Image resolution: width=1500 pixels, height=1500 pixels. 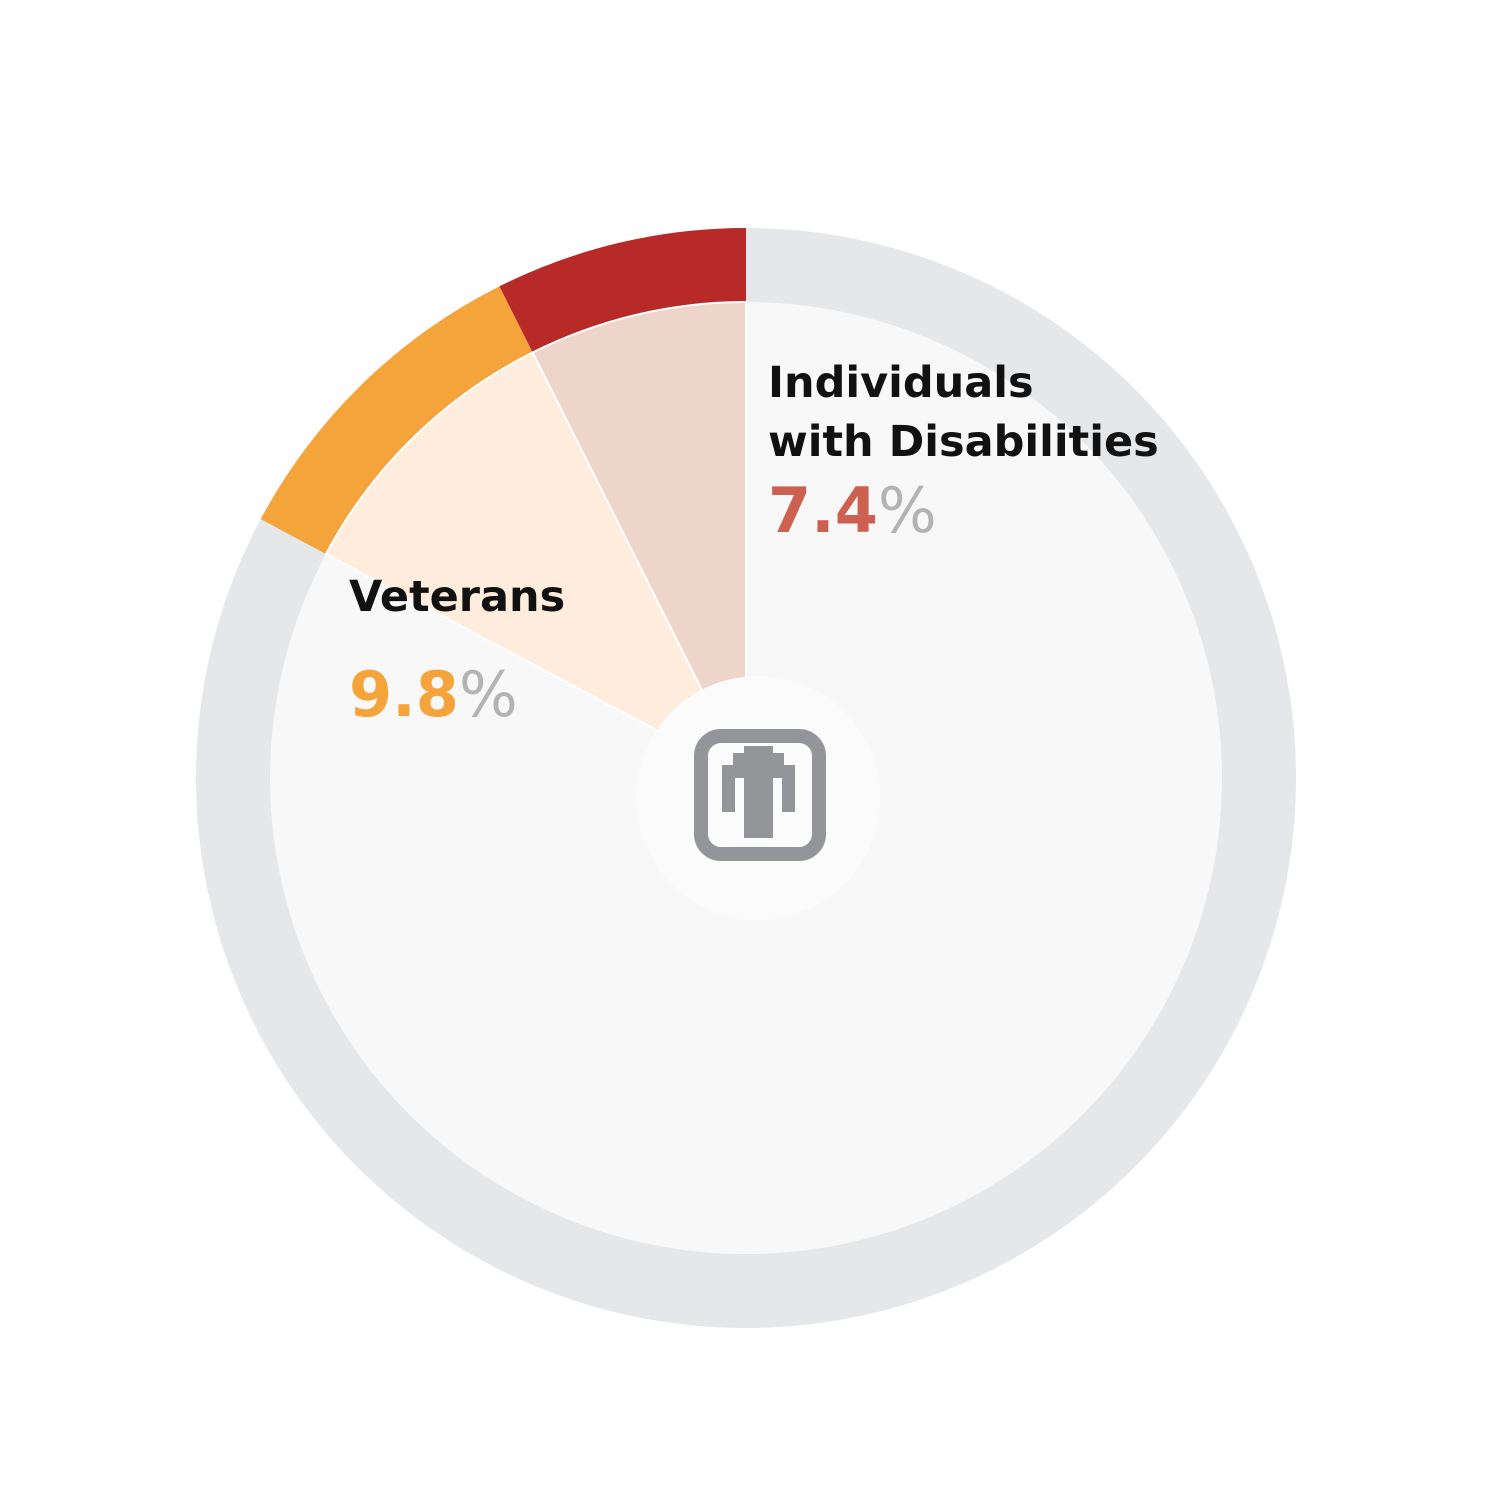 I want to click on slice-label-disabilities-line1: Individuals, so click(x=901, y=383).